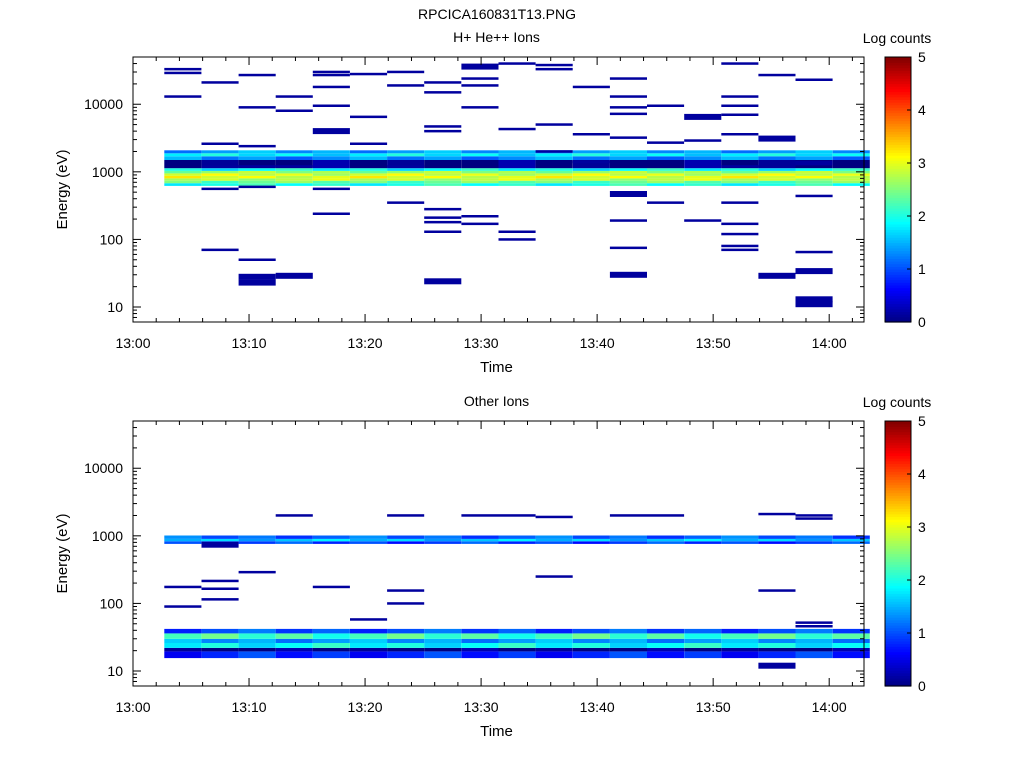  What do you see at coordinates (497, 14) in the screenshot?
I see `figure-title: RPCICA160831T13.PNG` at bounding box center [497, 14].